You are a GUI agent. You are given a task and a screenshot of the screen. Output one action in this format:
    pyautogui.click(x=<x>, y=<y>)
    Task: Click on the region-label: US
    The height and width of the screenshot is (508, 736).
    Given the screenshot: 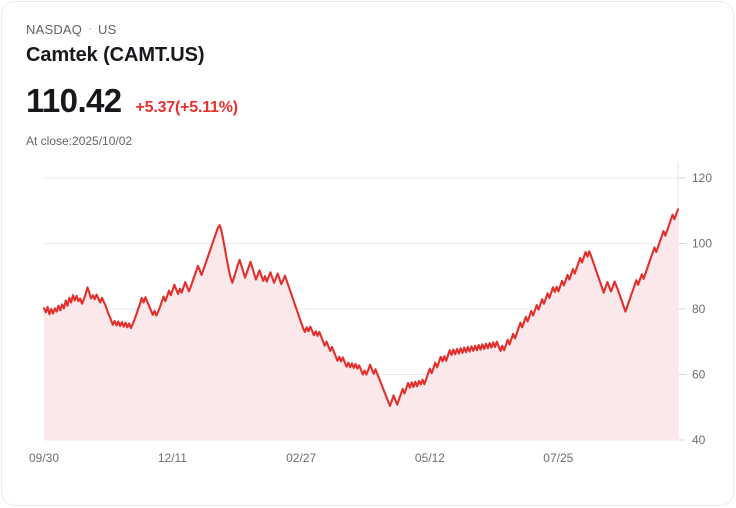 What is the action you would take?
    pyautogui.click(x=107, y=29)
    